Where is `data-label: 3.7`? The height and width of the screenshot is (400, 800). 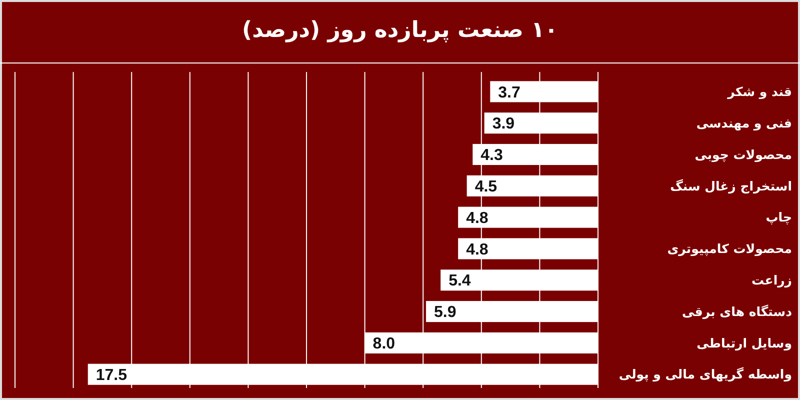
data-label: 3.7 is located at coordinates (509, 93).